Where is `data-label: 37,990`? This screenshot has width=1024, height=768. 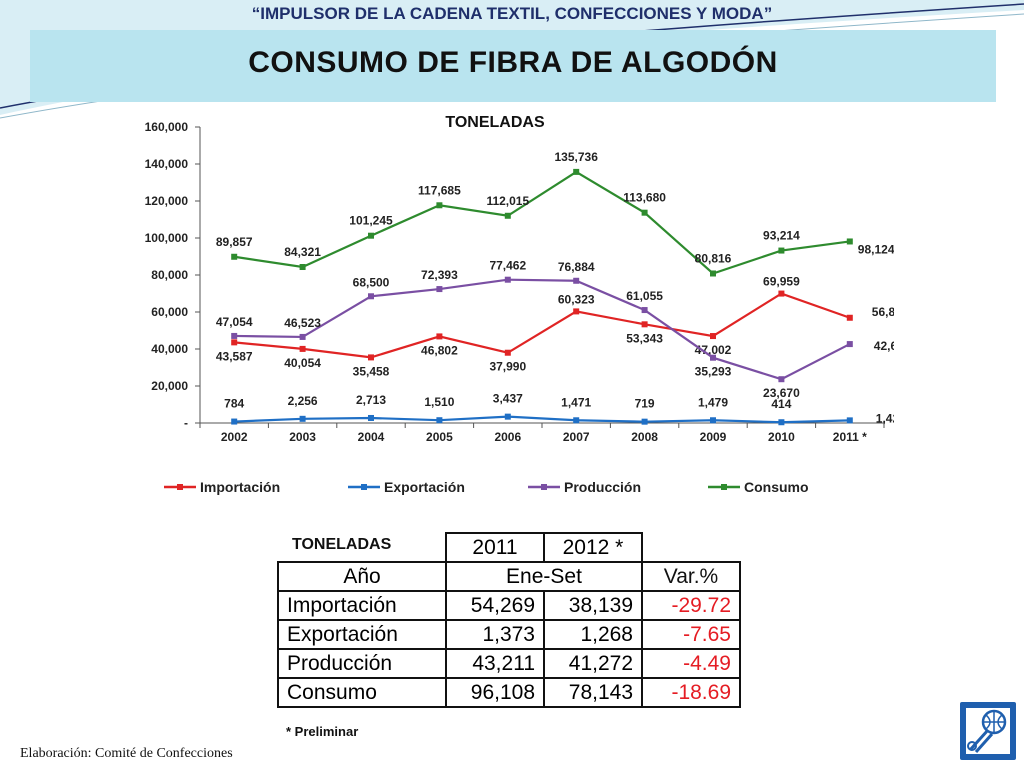
data-label: 37,990 is located at coordinates (507, 367).